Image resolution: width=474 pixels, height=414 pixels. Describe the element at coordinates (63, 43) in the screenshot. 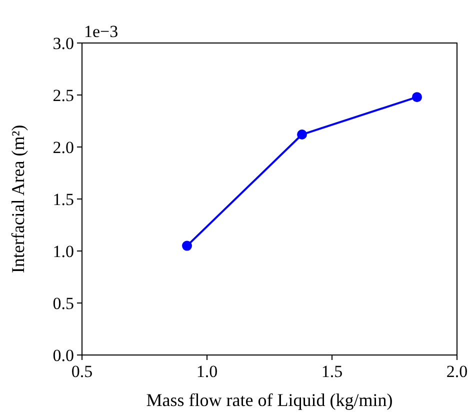

I see `y-tick-label: 3.0` at that location.